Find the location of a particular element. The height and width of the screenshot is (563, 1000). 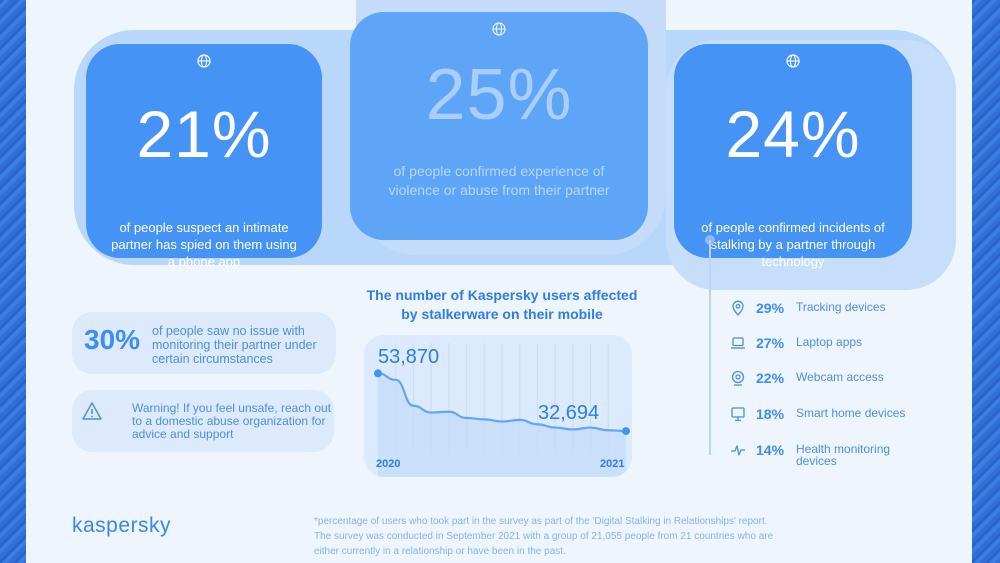

right-border-pattern is located at coordinates (986, 281).